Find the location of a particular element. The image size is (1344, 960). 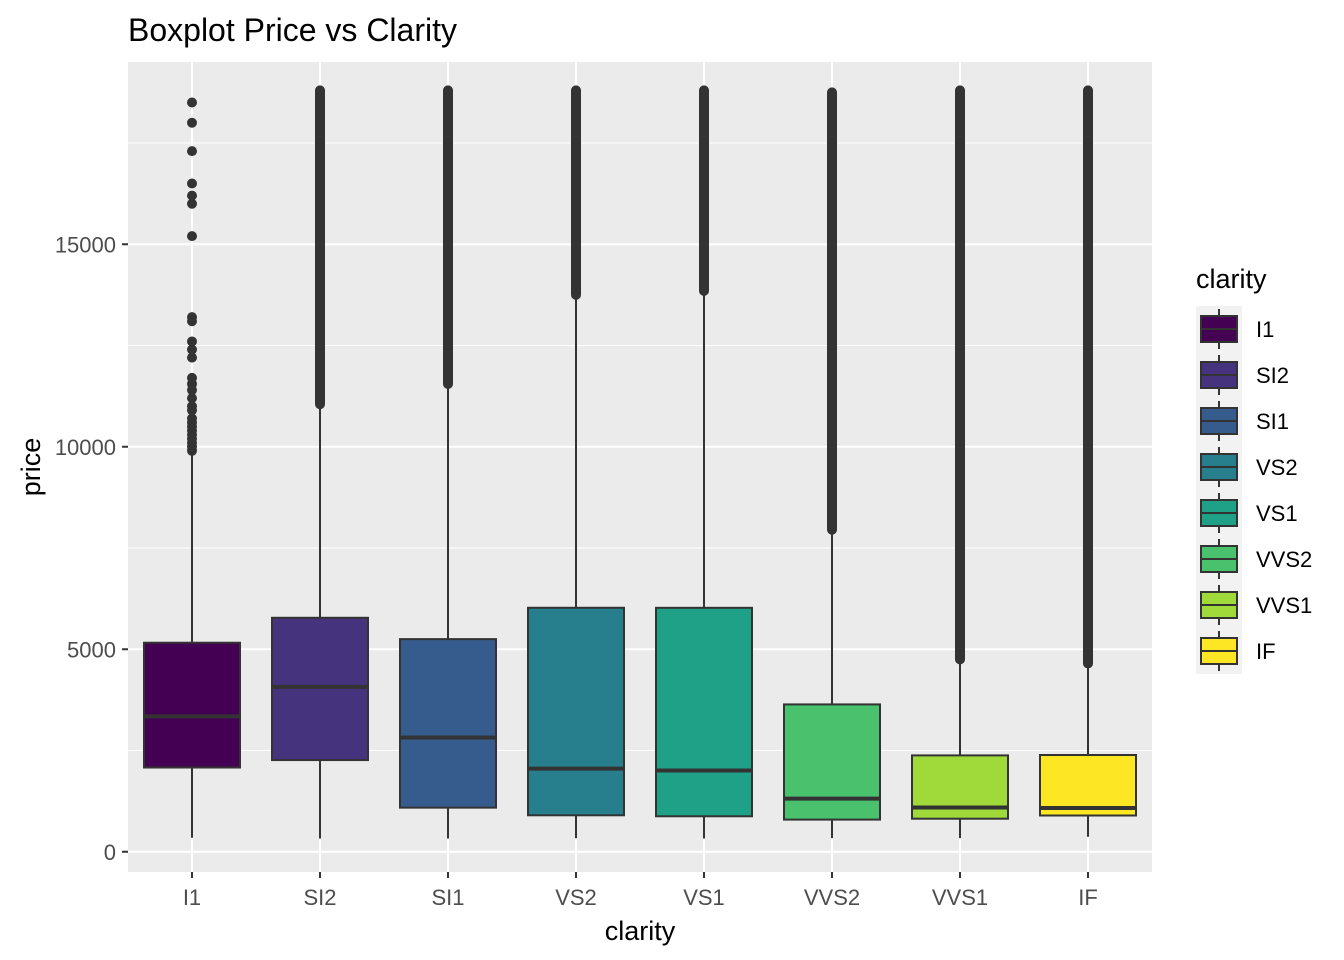

legend-label: VS1 is located at coordinates (1277, 513).